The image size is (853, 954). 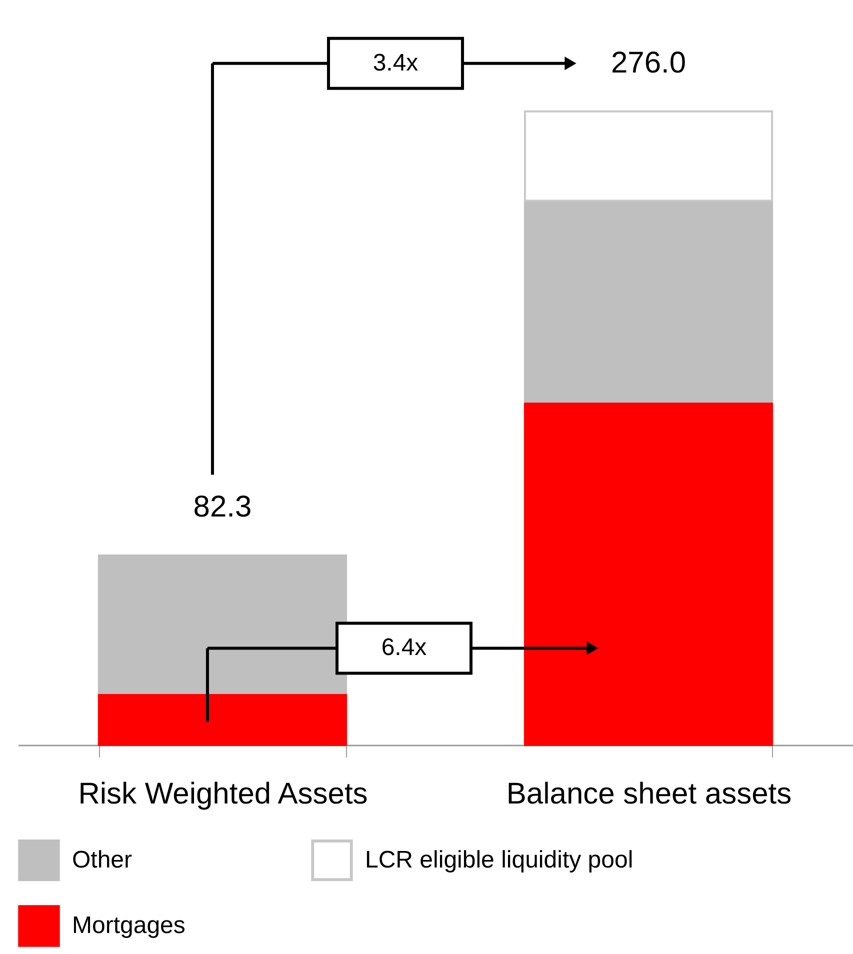 I want to click on annotation: 82.3, so click(x=222, y=507).